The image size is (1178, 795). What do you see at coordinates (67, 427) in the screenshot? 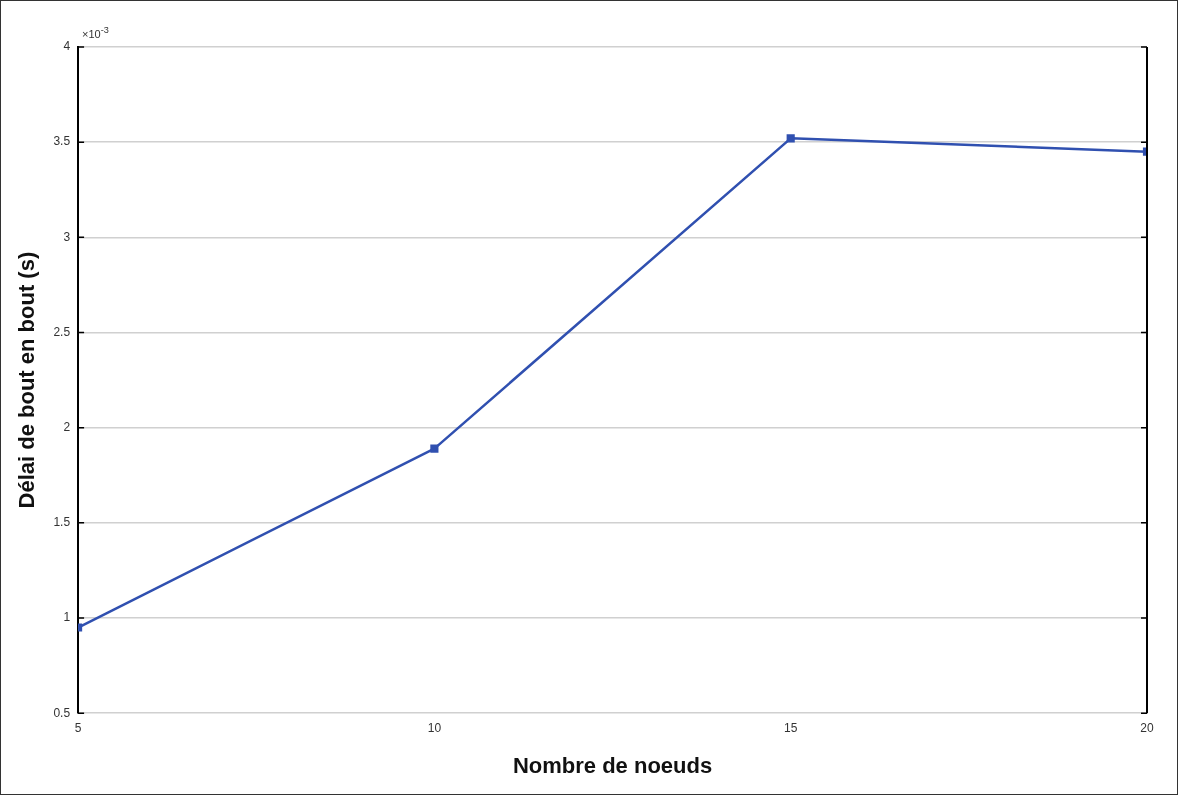
I see `y-tick-label: 2` at bounding box center [67, 427].